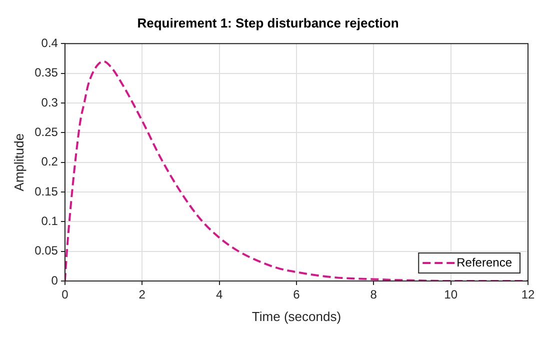 This screenshot has width=560, height=337. Describe the element at coordinates (46, 73) in the screenshot. I see `y-tick-label: 0.35` at that location.